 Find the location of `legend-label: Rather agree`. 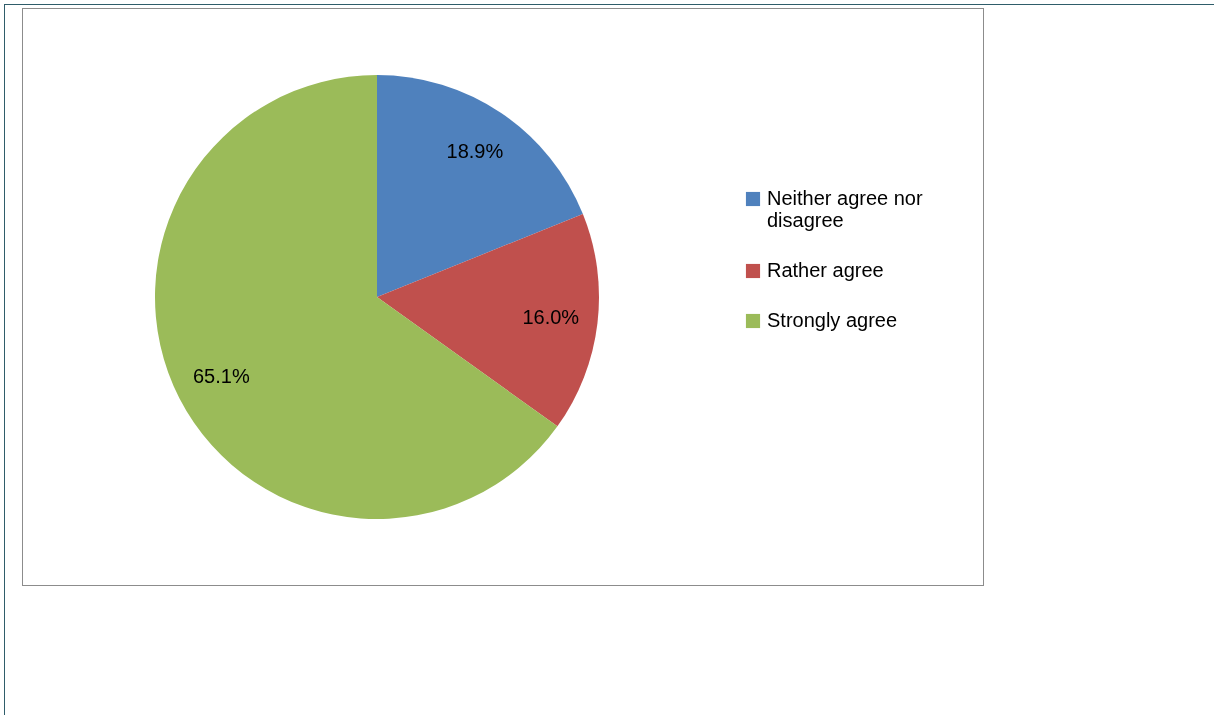

legend-label: Rather agree is located at coordinates (825, 270).